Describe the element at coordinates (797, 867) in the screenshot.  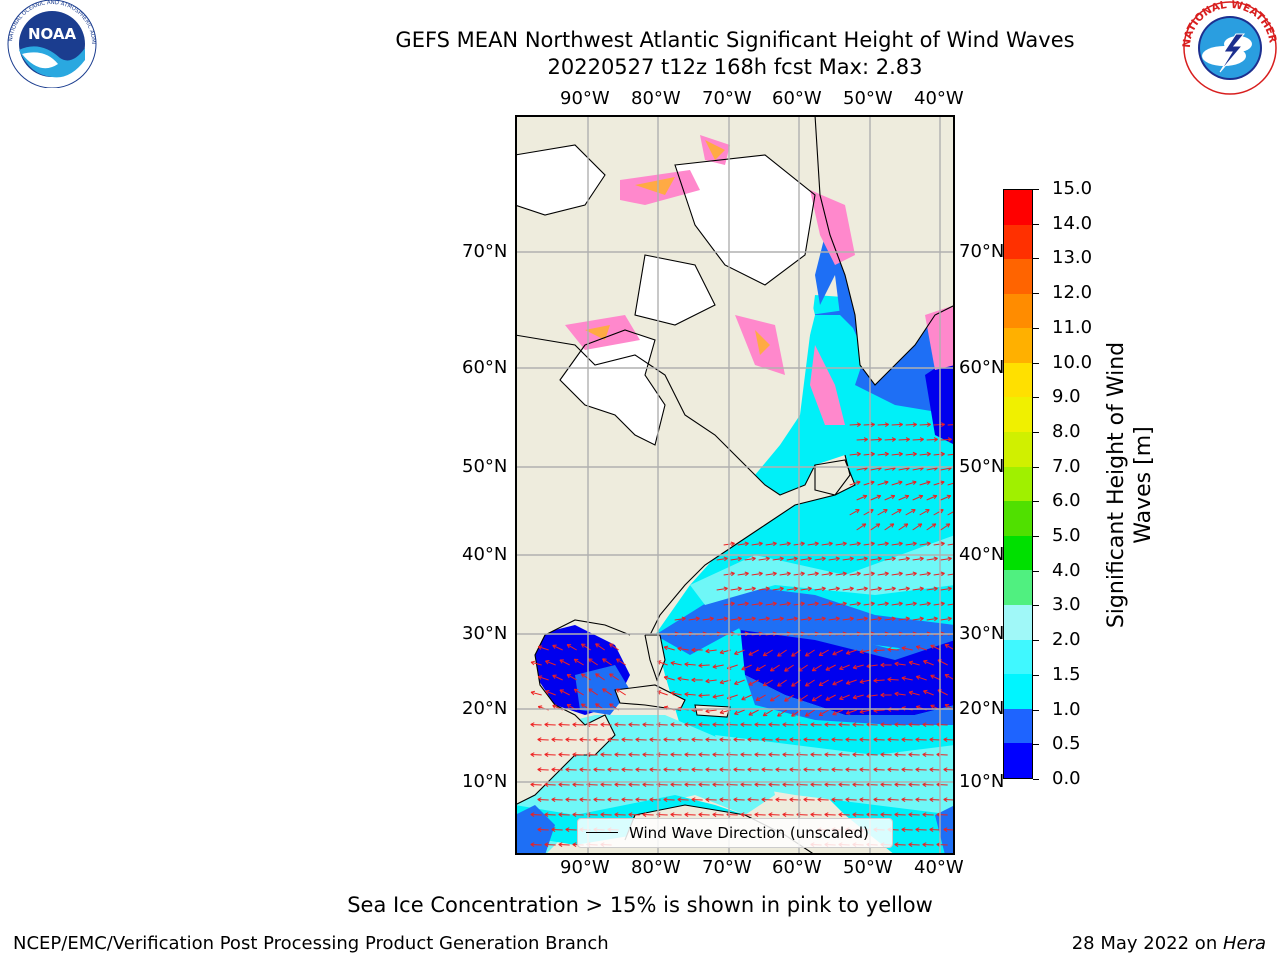
I see `lon-label-bottom-60w: 60°W` at that location.